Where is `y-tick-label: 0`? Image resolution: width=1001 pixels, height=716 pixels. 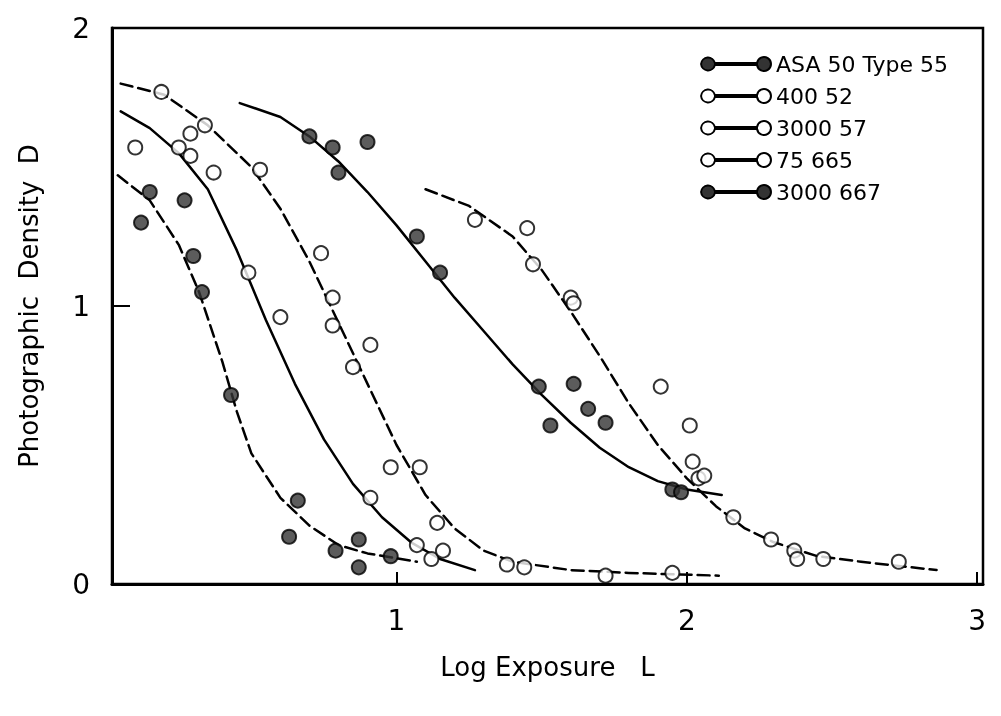 y-tick-label: 0 is located at coordinates (81, 584).